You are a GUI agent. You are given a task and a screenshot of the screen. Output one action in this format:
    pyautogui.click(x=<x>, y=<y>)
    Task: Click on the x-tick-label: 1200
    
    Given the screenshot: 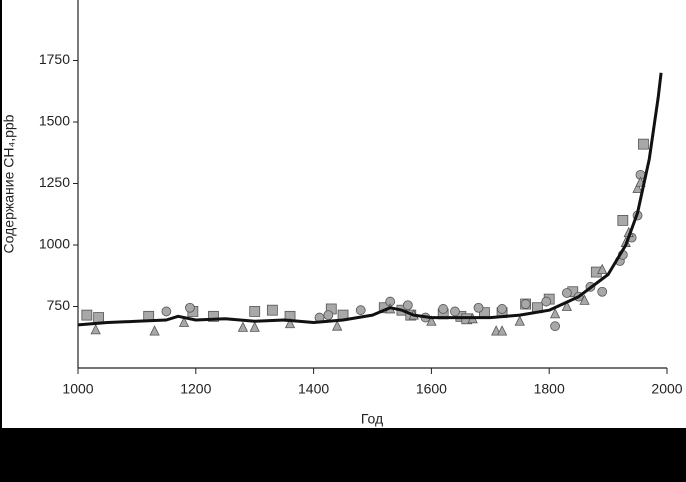 What is the action you would take?
    pyautogui.click(x=195, y=389)
    